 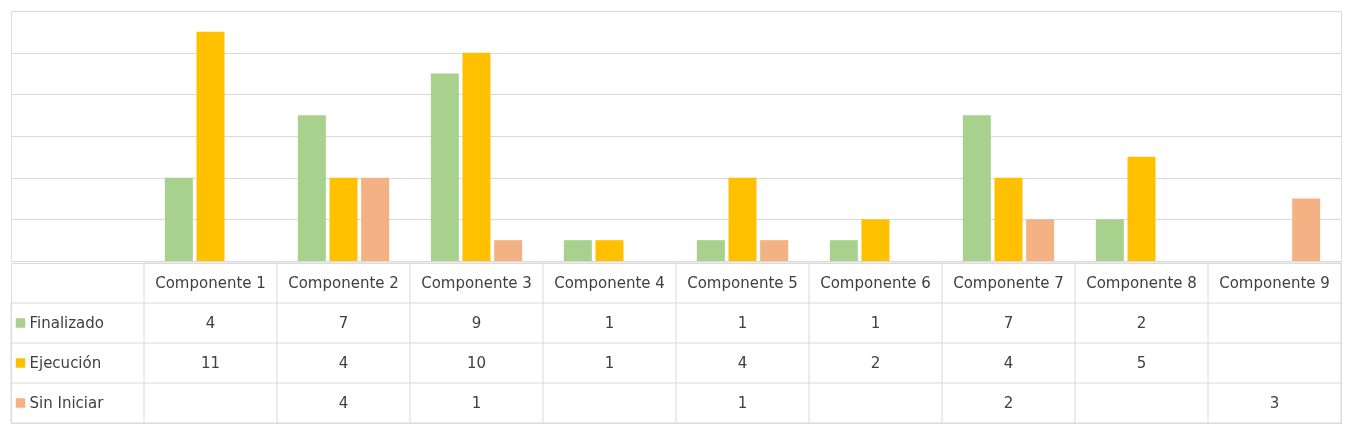 What do you see at coordinates (476, 363) in the screenshot?
I see `data-label: 10` at bounding box center [476, 363].